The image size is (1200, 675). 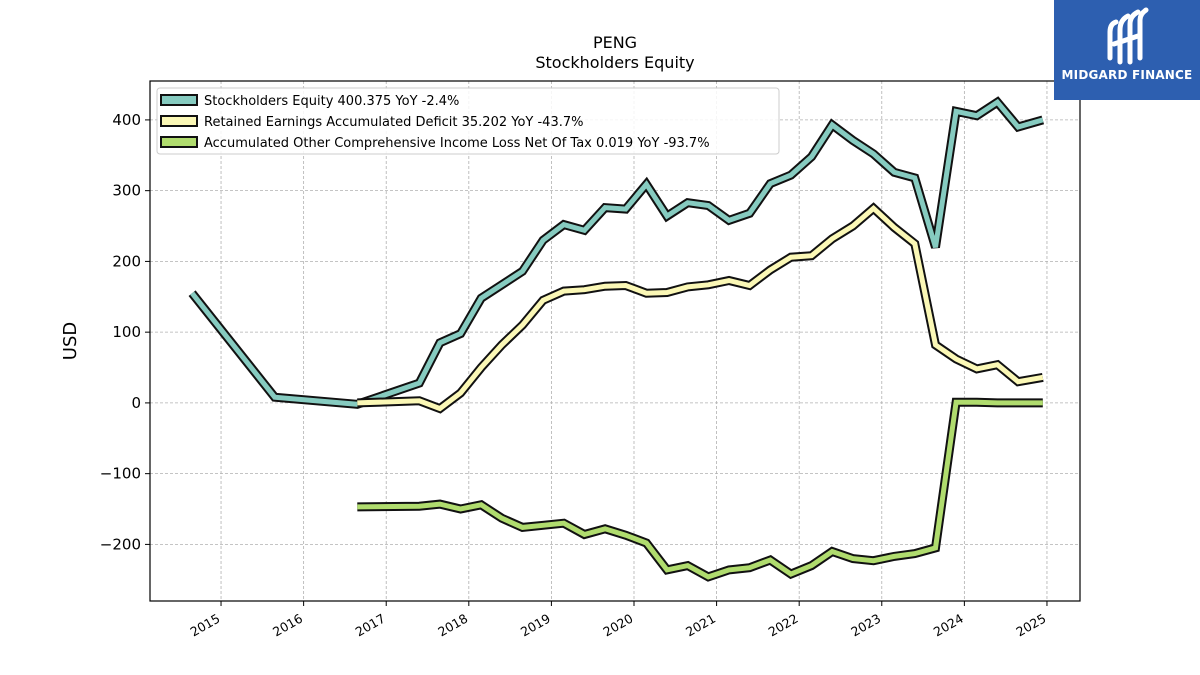 What do you see at coordinates (535, 625) in the screenshot?
I see `x-tick-label: 2019` at bounding box center [535, 625].